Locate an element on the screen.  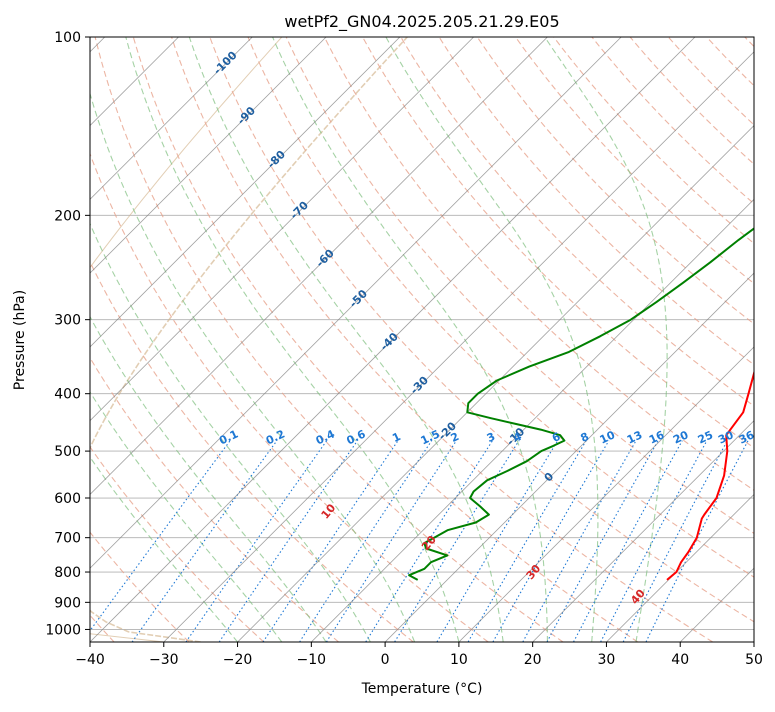
y-tick-label: 200 is located at coordinates (67, 216).